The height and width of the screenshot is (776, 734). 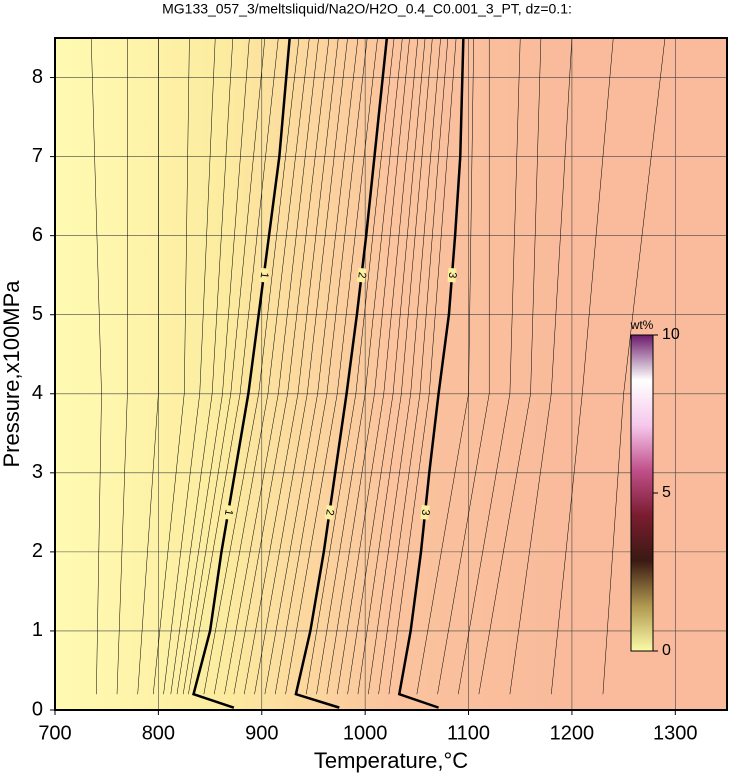 What do you see at coordinates (37, 314) in the screenshot?
I see `y-tick-label: 5` at bounding box center [37, 314].